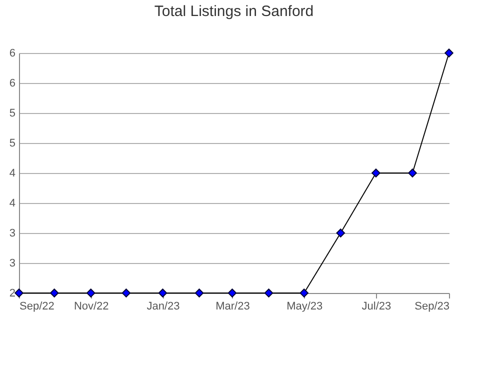 The image size is (490, 380). I want to click on x-tick-label: May/23, so click(304, 306).